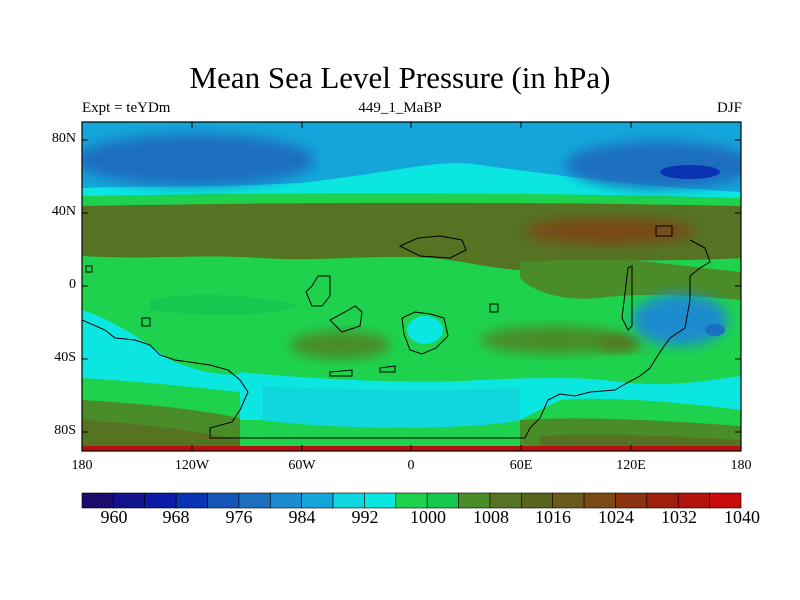 The height and width of the screenshot is (600, 800). What do you see at coordinates (411, 182) in the screenshot?
I see `field-1000-band` at bounding box center [411, 182].